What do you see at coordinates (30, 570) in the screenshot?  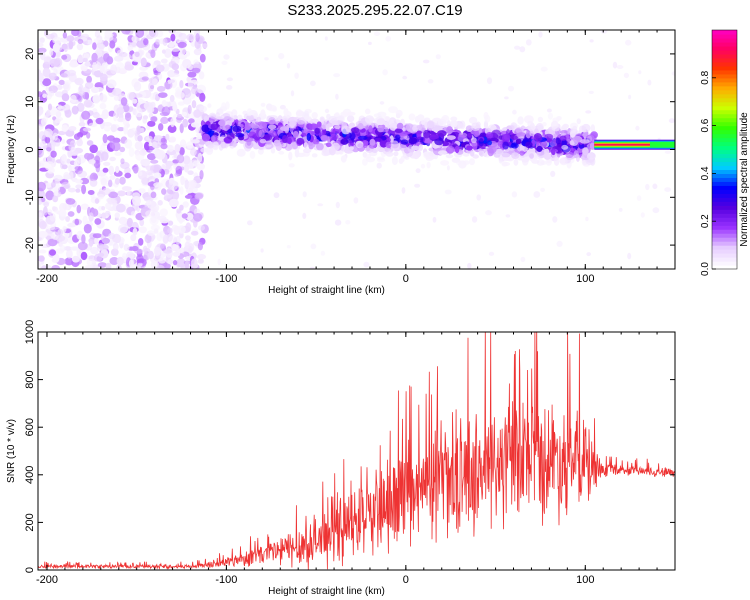 I see `snr-ytick-label: 0` at bounding box center [30, 570].